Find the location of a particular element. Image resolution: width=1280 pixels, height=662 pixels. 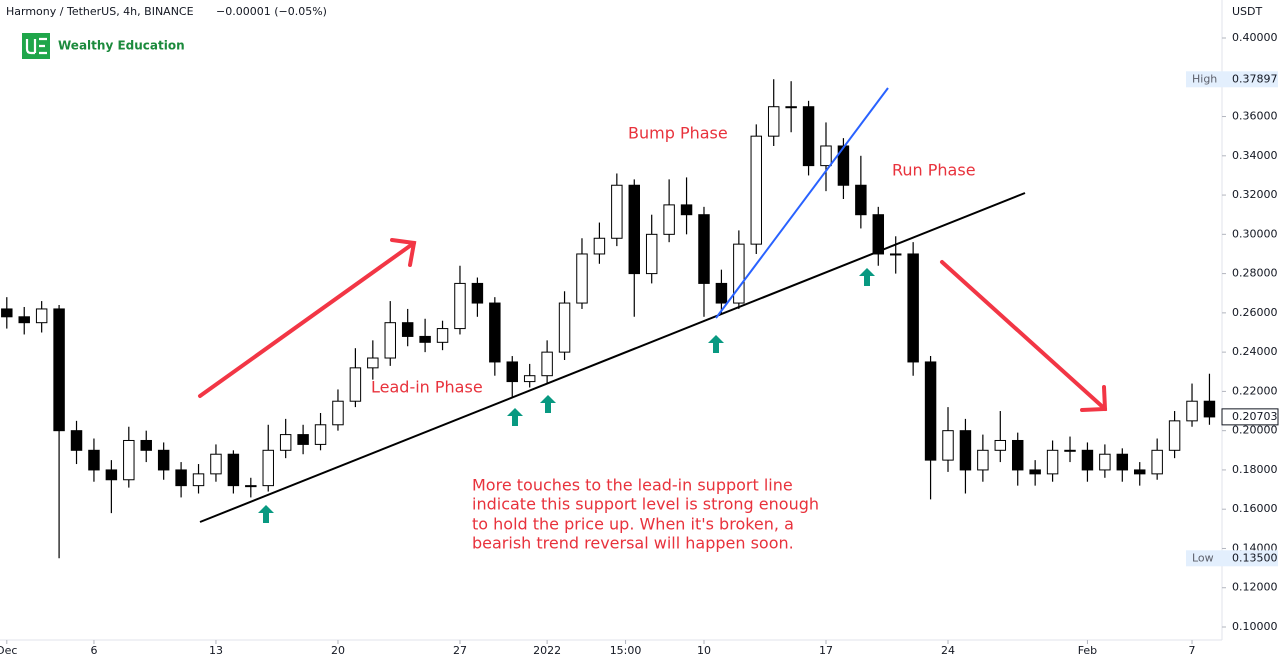

x-tick-label: 7 is located at coordinates (1192, 650).